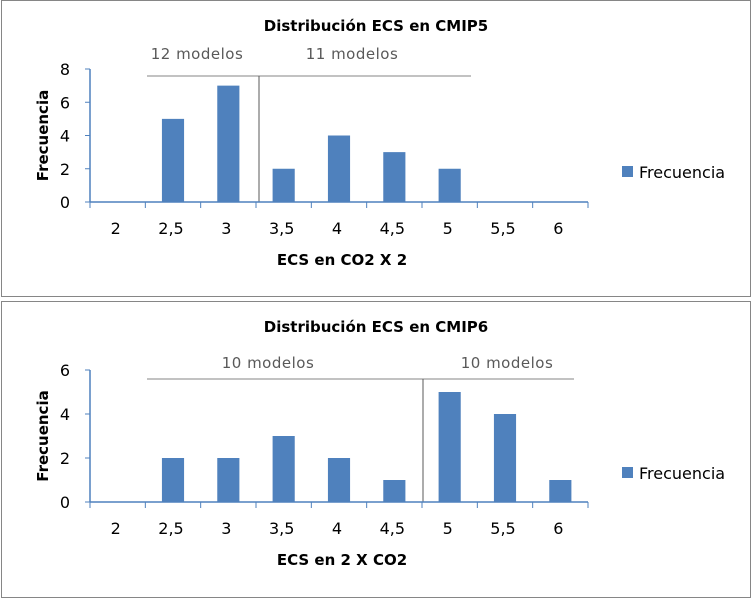 The height and width of the screenshot is (600, 752). What do you see at coordinates (342, 260) in the screenshot?
I see `x-axis-title: ECS en CO2 X 2` at bounding box center [342, 260].